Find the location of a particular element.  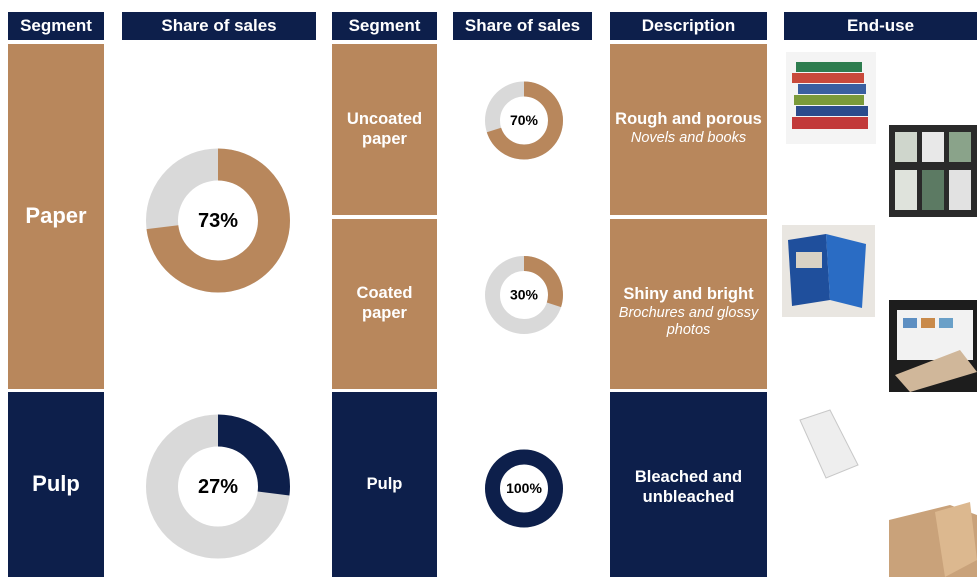

column-header: Description is located at coordinates (688, 26).